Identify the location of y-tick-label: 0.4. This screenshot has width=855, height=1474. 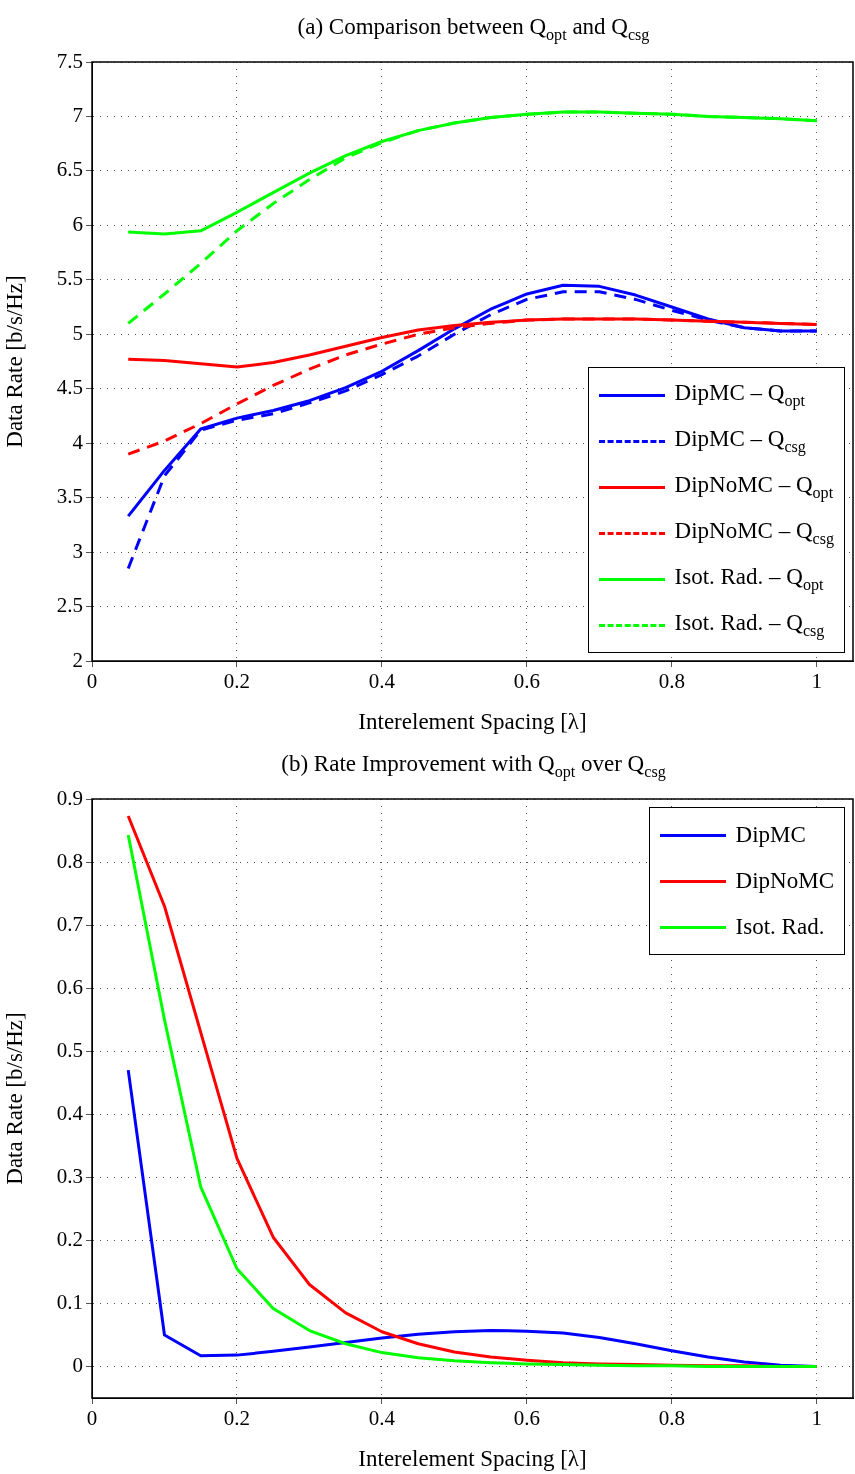
(70, 1112).